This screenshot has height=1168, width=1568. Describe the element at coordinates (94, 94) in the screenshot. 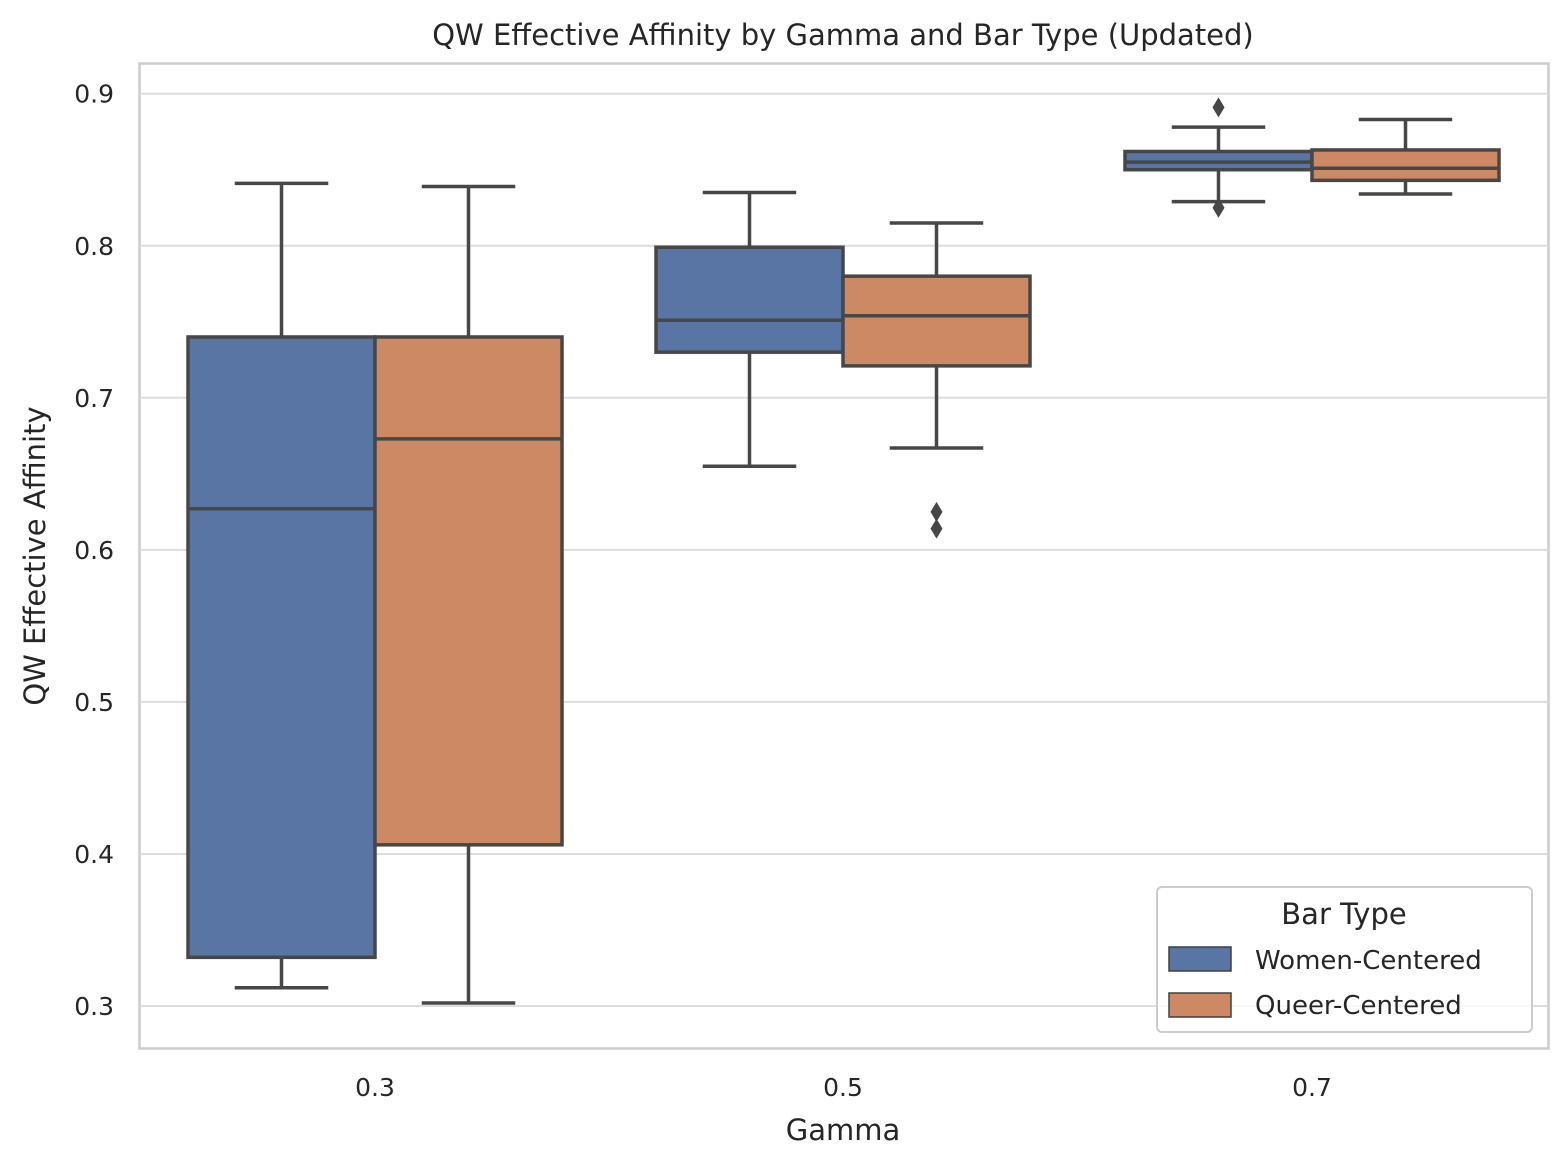

I see `y-tick-label: 0.9` at that location.